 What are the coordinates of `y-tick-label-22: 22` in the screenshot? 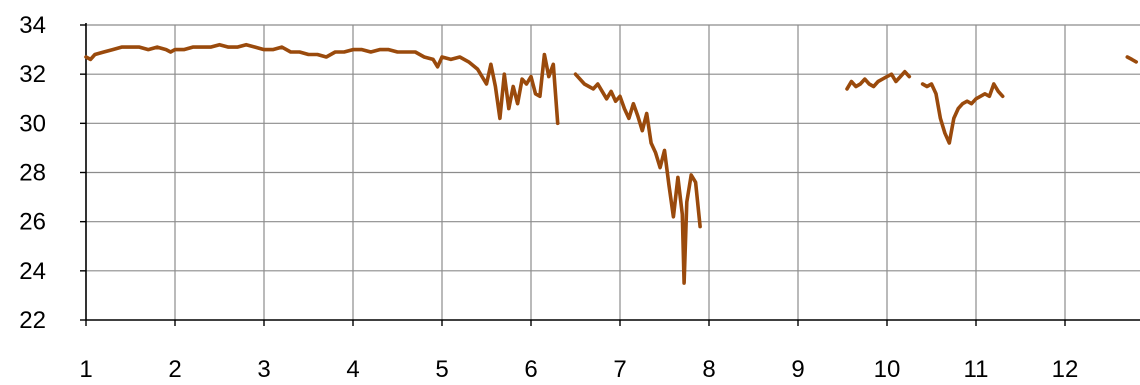 It's located at (32, 320).